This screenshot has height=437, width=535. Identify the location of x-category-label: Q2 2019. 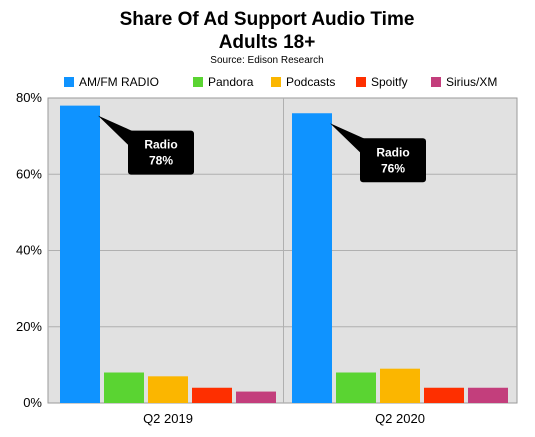
(168, 418).